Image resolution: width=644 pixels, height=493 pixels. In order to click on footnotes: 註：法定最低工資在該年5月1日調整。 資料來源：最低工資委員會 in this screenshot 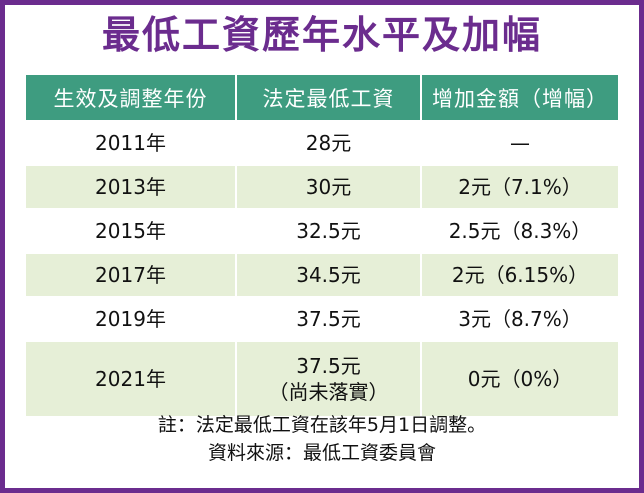, I will do `click(322, 439)`.